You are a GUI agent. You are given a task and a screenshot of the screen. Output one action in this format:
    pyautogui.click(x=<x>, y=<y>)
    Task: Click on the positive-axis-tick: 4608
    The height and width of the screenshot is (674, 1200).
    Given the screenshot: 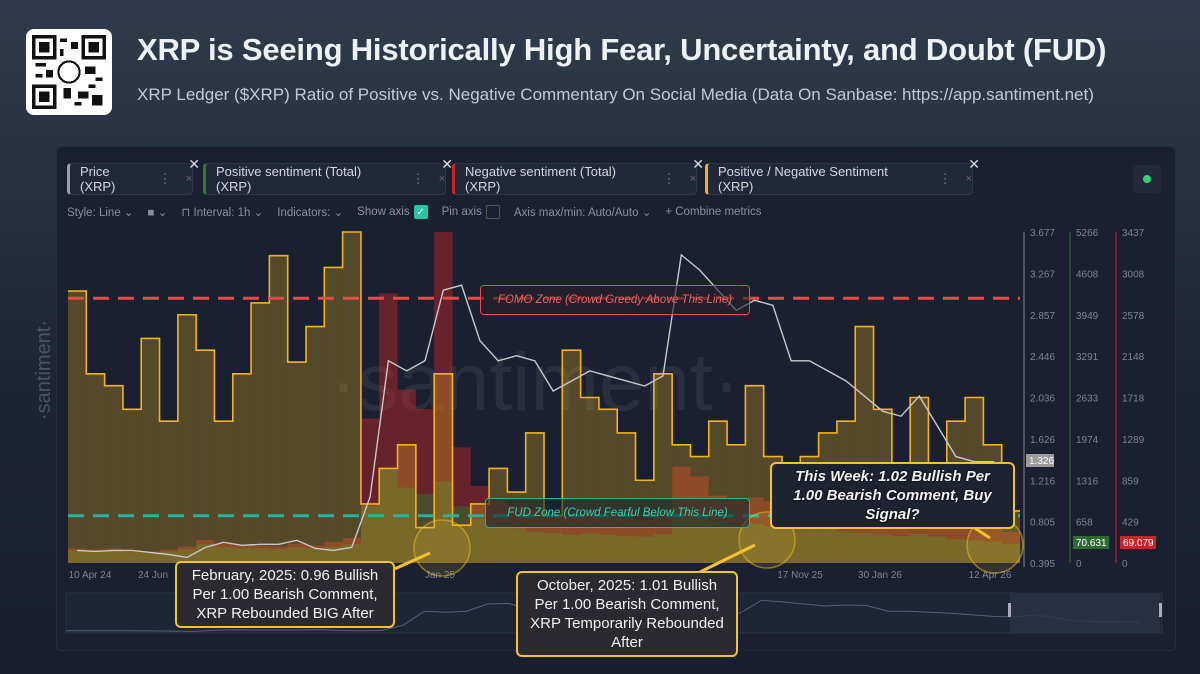 What is the action you would take?
    pyautogui.click(x=1087, y=274)
    